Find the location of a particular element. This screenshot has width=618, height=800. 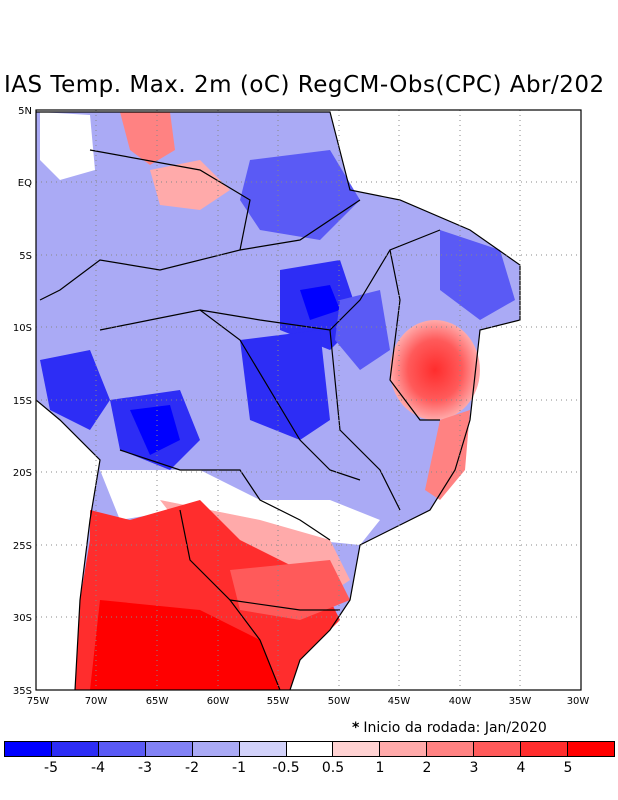

lat-label: 15S is located at coordinates (22, 401).